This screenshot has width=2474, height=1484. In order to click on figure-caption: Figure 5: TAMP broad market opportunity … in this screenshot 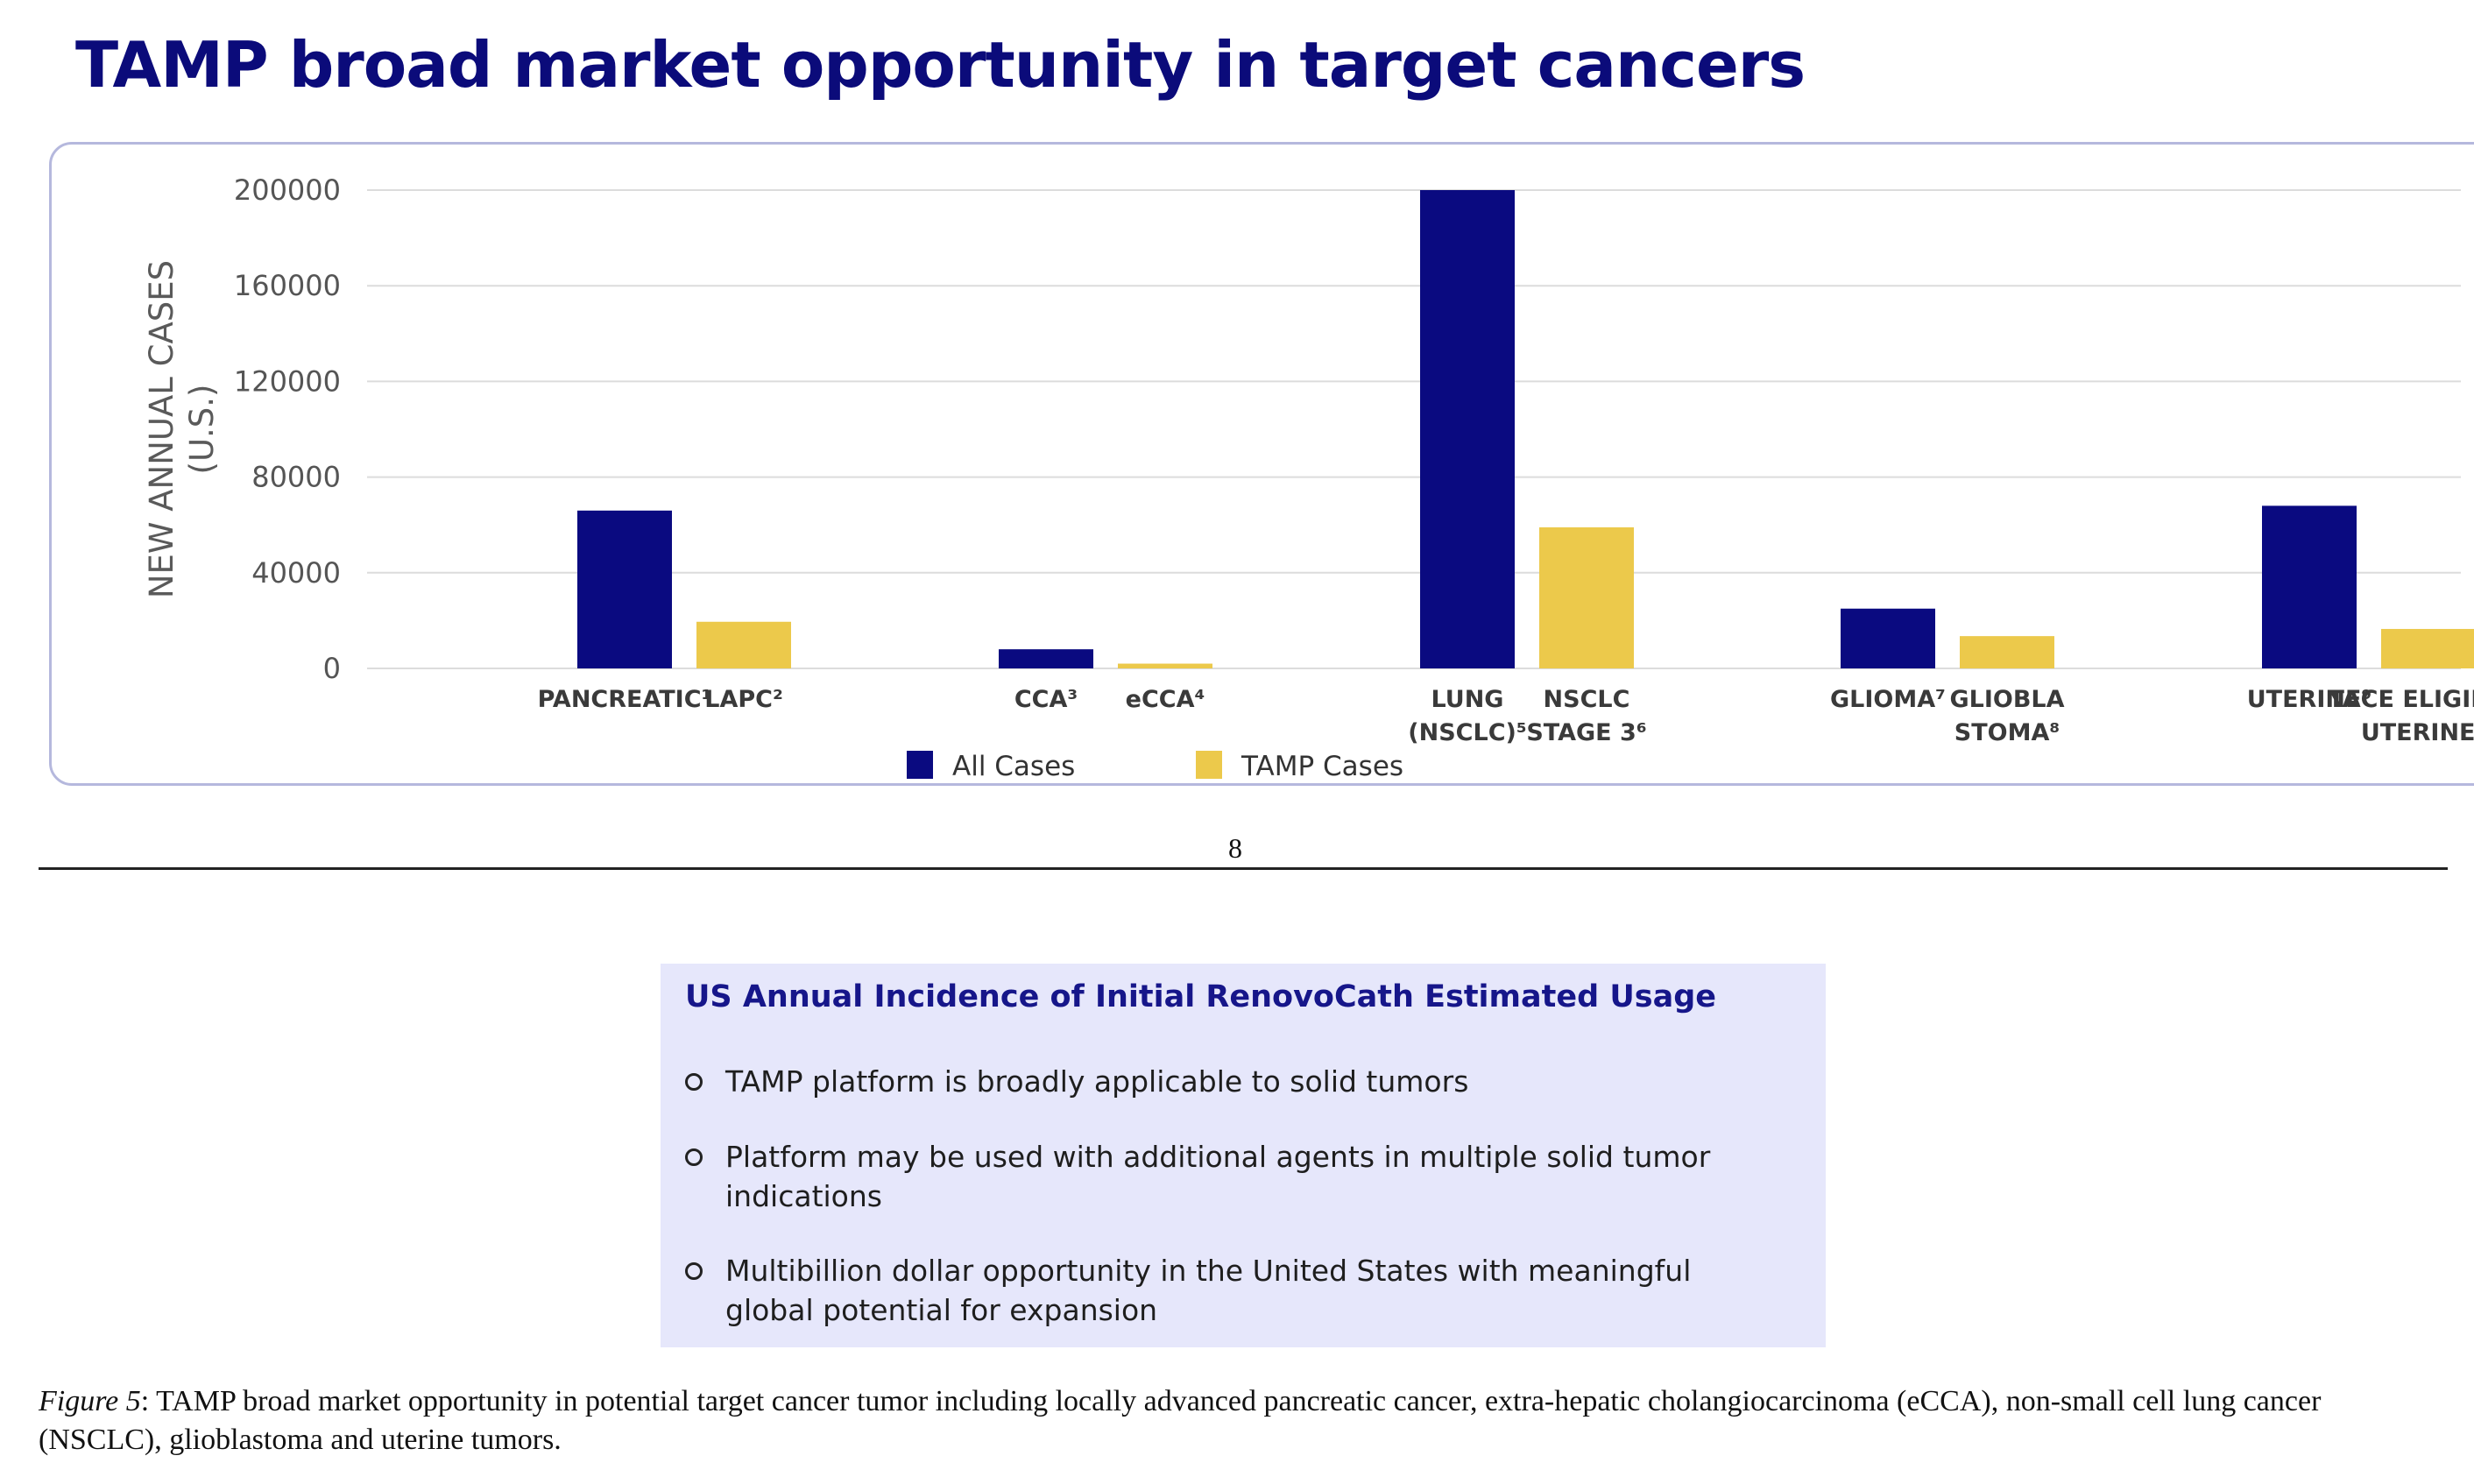, I will do `click(1244, 1420)`.